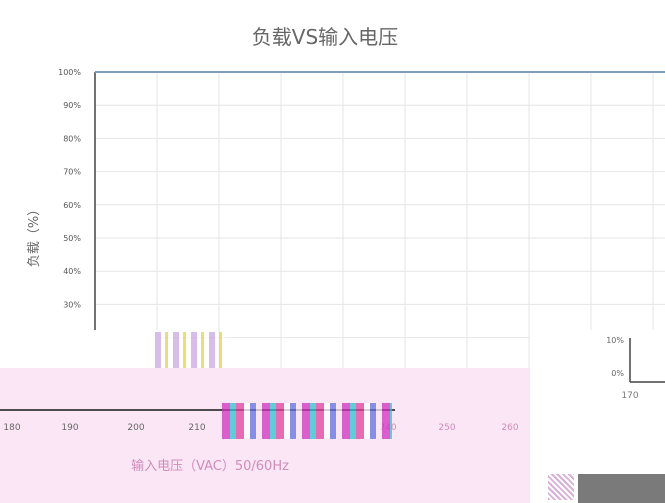 This screenshot has height=503, width=665. I want to click on inset-tick-label-10: 10%, so click(615, 340).